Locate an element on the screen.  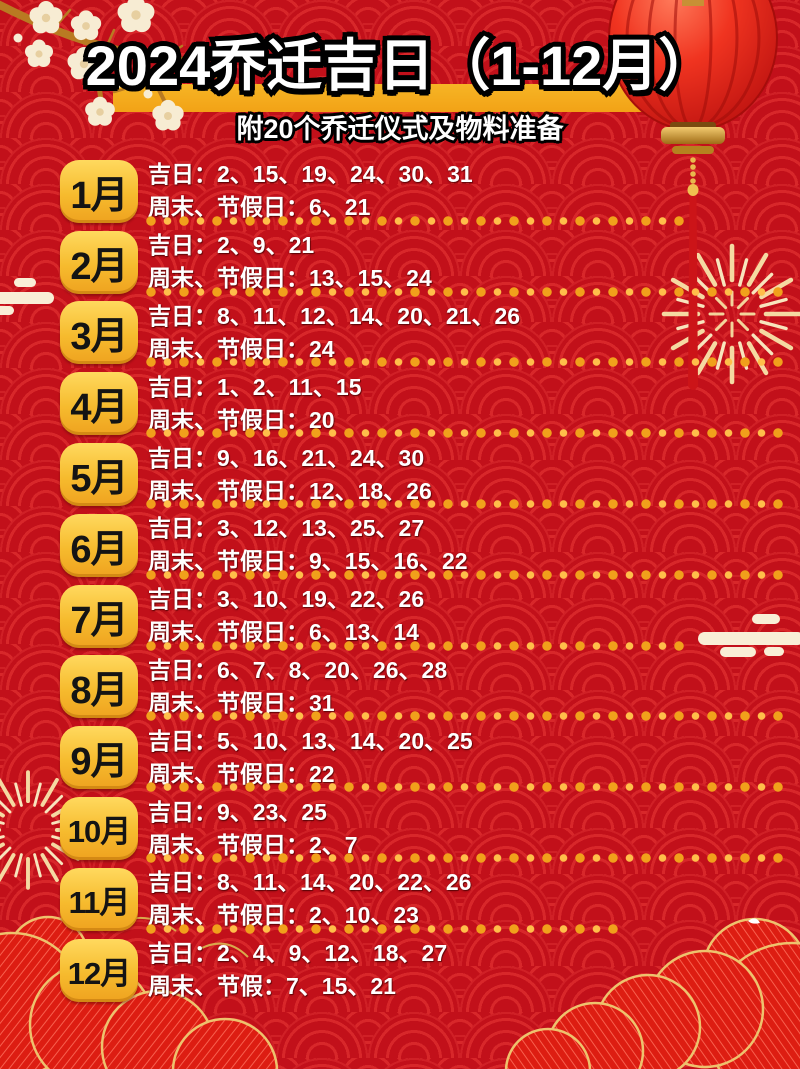
lucky-days-line: 吉日：3、12、13、25、27 is located at coordinates (286, 528).